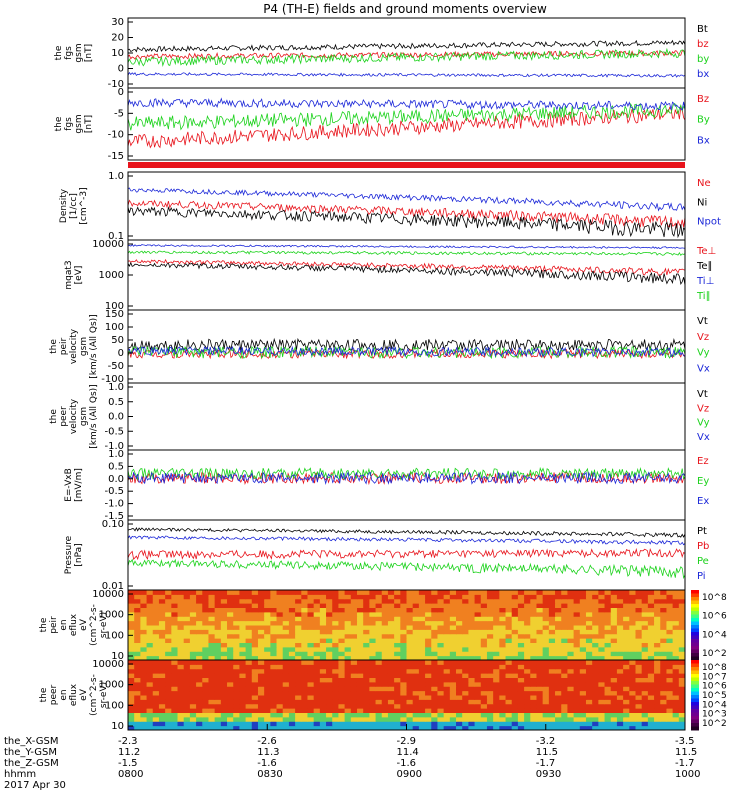 This screenshot has height=800, width=750. I want to click on y-label-line: the, so click(54, 416).